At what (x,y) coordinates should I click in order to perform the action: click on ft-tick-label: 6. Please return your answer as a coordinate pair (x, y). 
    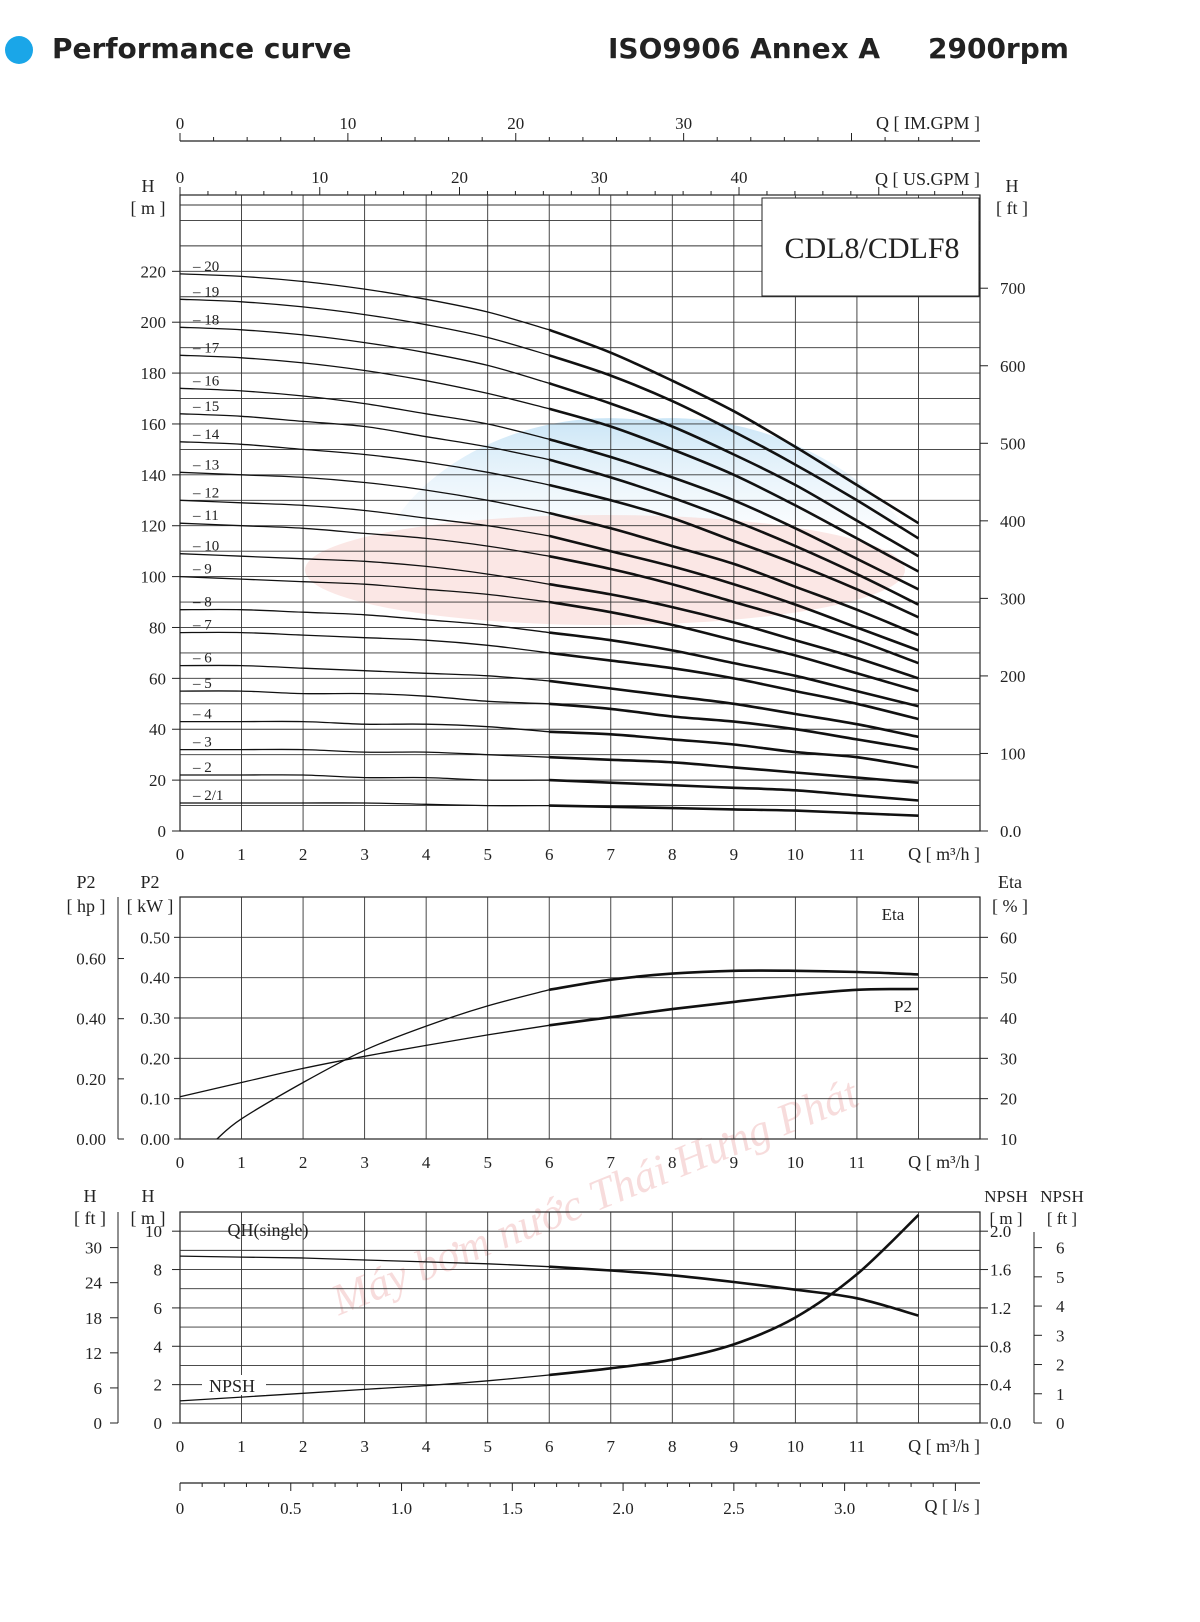
    Looking at the image, I should click on (98, 1388).